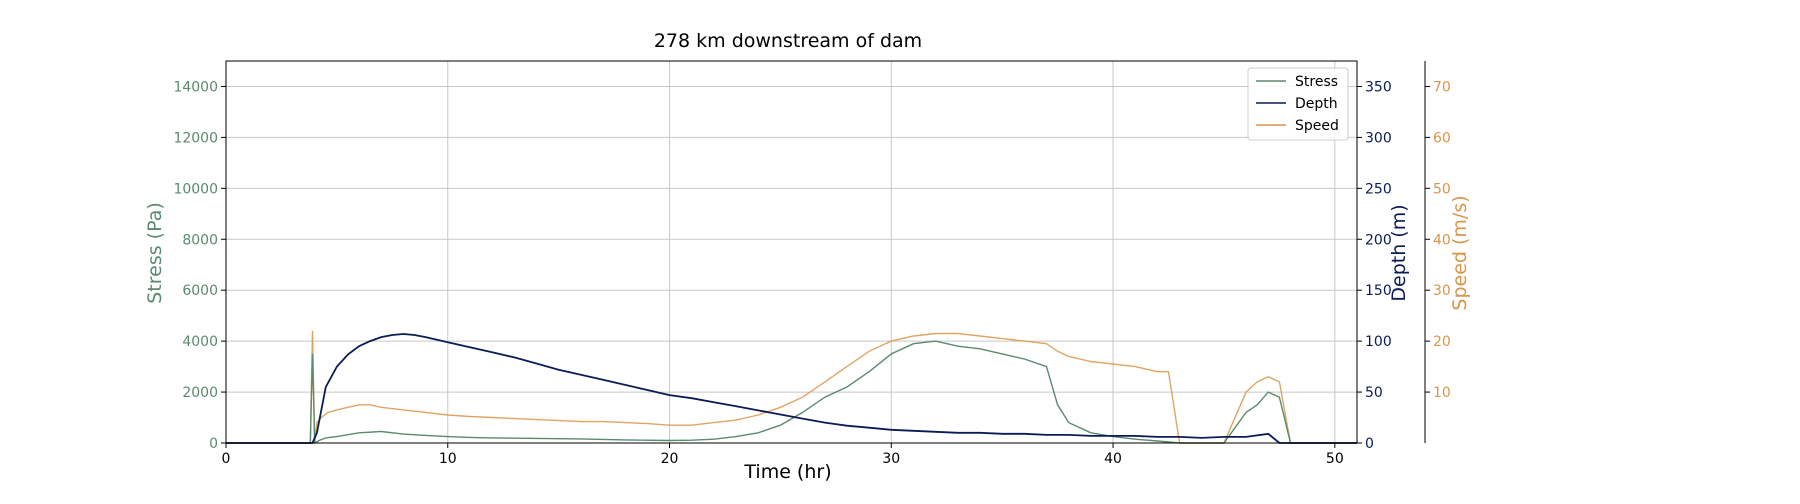 This screenshot has height=504, width=1800. I want to click on depth-tick-label: 250, so click(1378, 189).